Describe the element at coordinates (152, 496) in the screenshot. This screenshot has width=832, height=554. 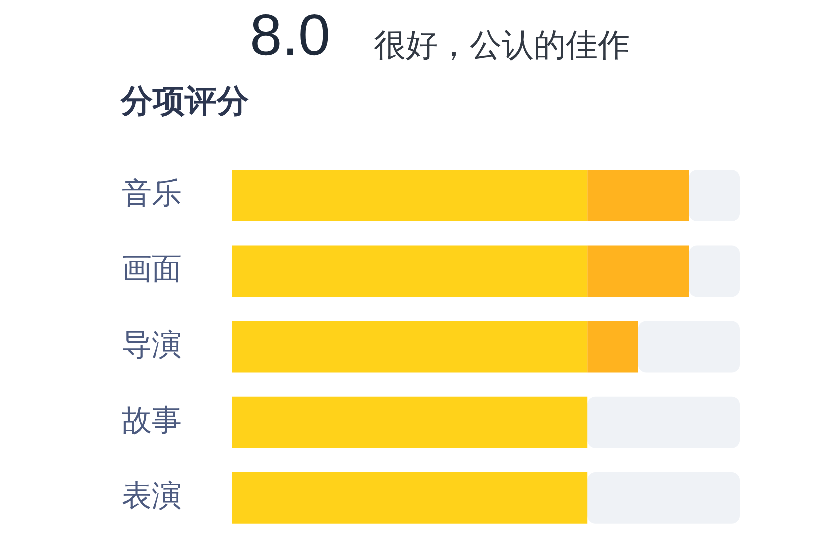
I see `y-tick-label: 表演` at that location.